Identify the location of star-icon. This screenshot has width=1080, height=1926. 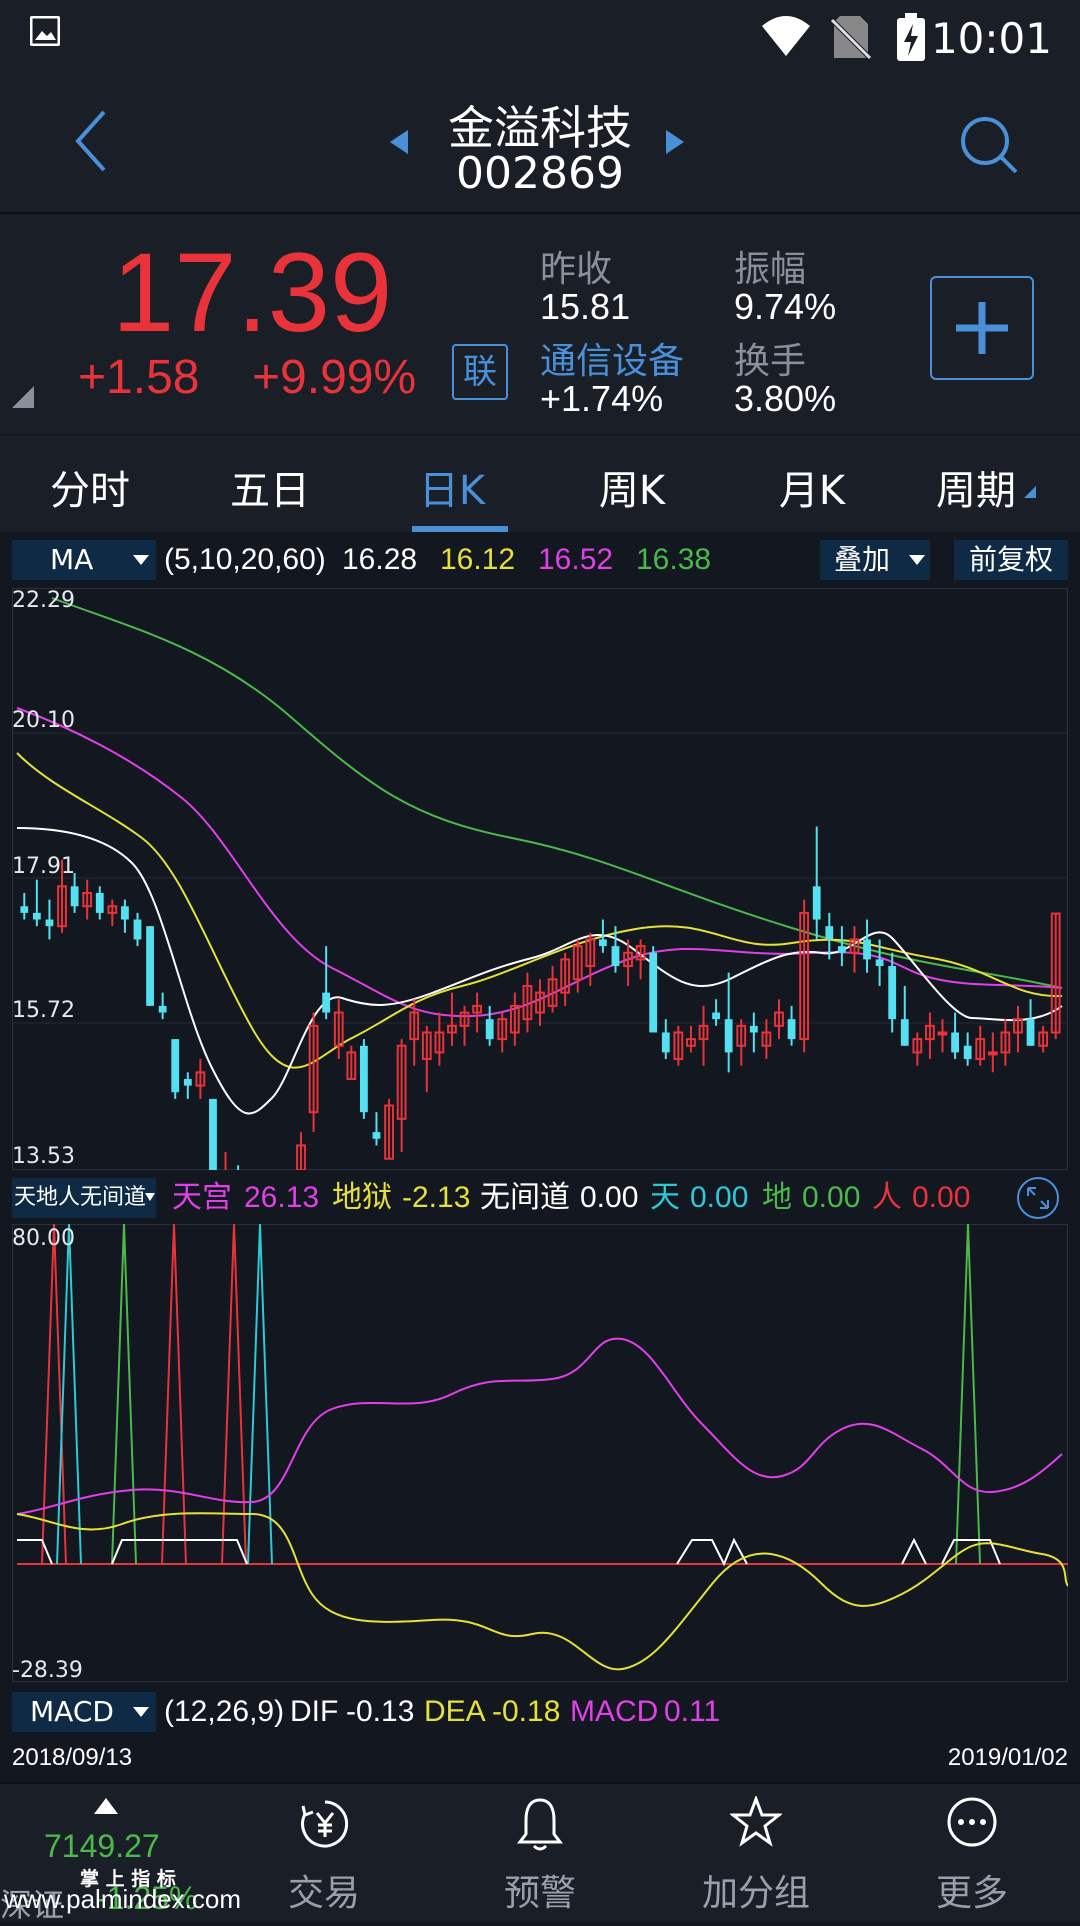
(756, 1821).